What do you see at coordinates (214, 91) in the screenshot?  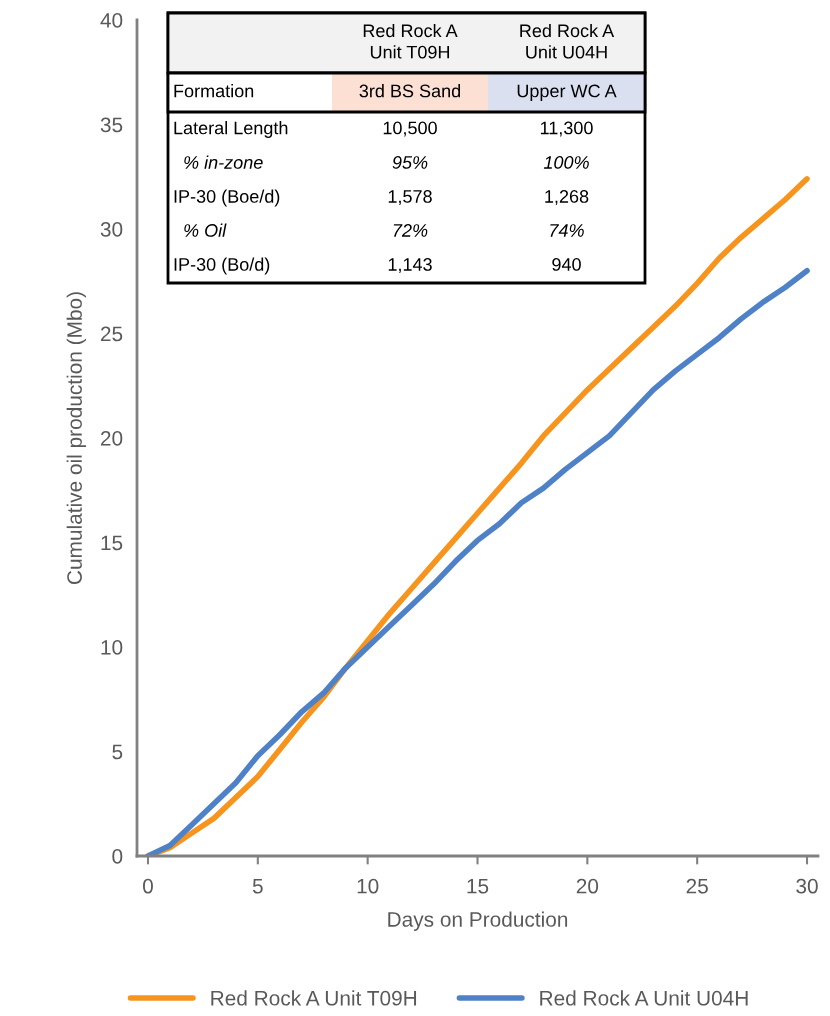 I see `annotation: Formation` at bounding box center [214, 91].